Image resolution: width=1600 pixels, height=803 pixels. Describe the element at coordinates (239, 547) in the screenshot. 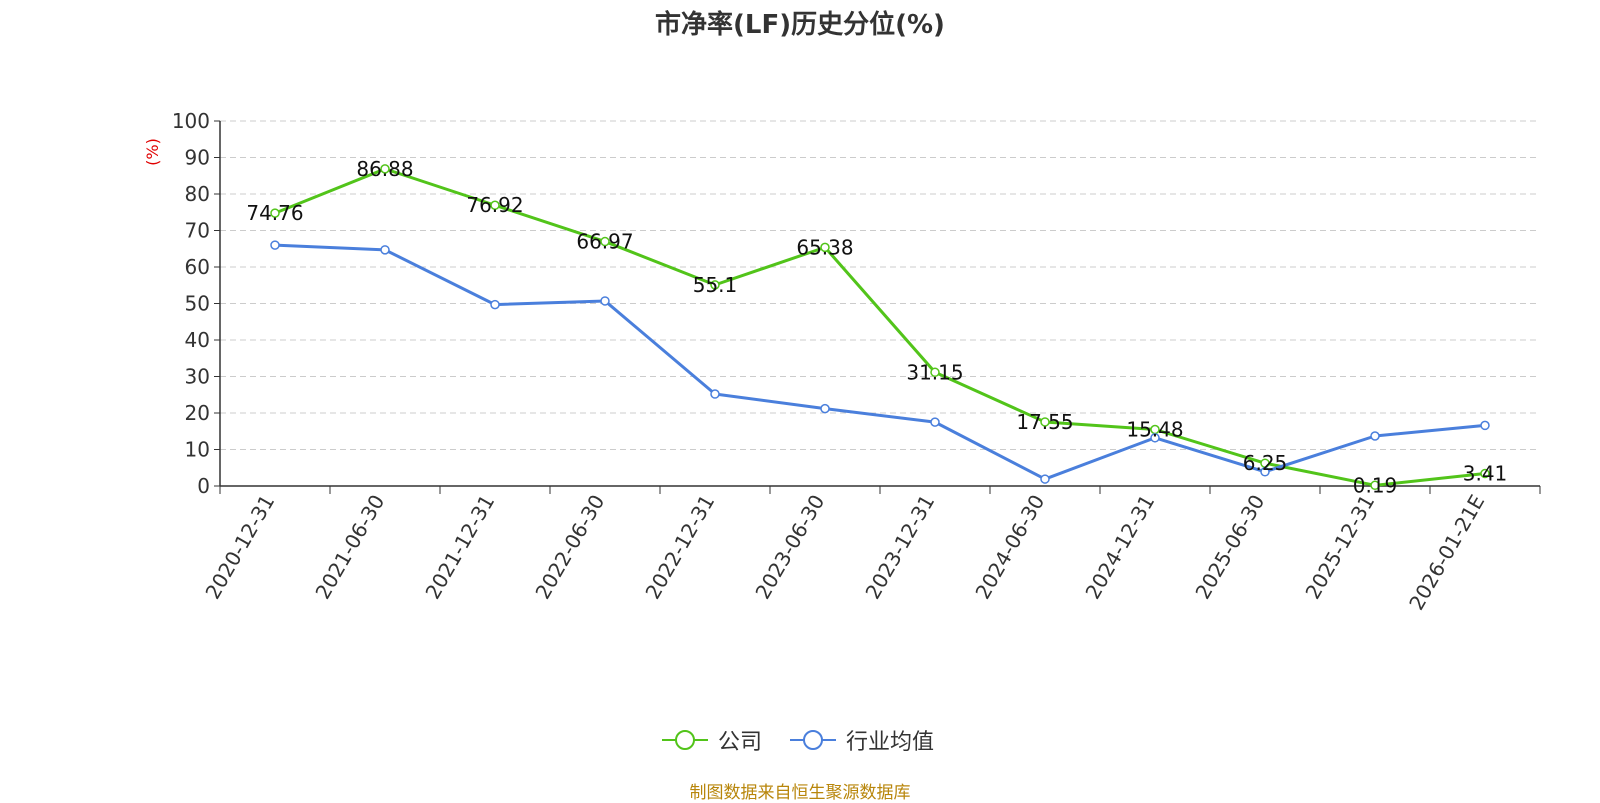

I see `x-tick-label: 2020-12-31` at that location.